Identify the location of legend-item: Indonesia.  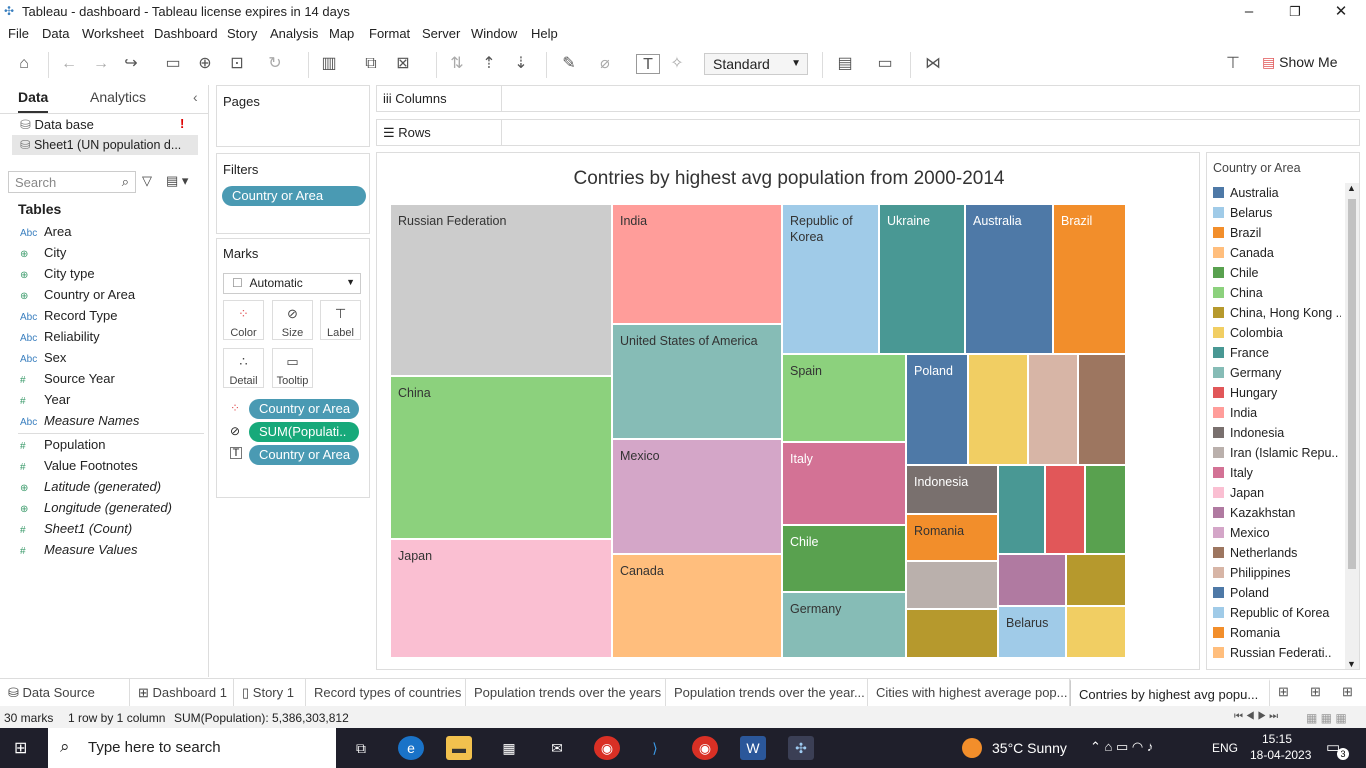
(1277, 435).